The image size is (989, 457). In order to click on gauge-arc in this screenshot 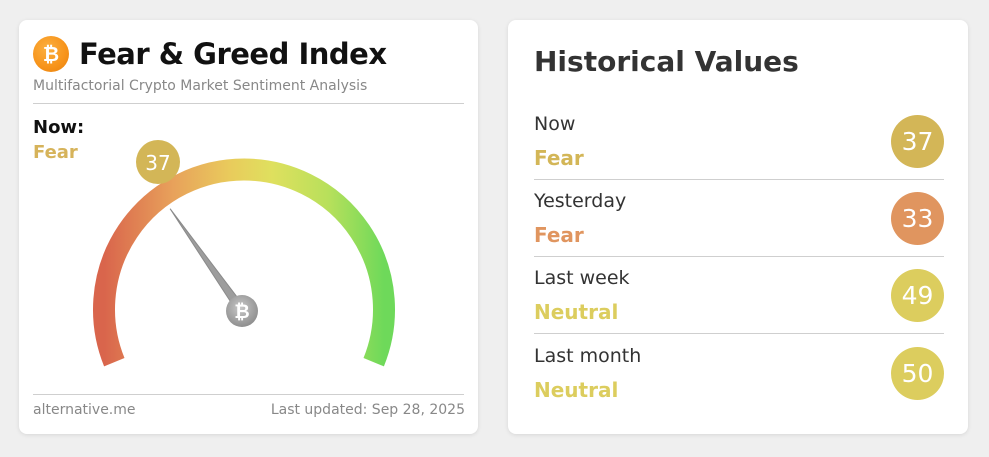, I will do `click(244, 262)`.